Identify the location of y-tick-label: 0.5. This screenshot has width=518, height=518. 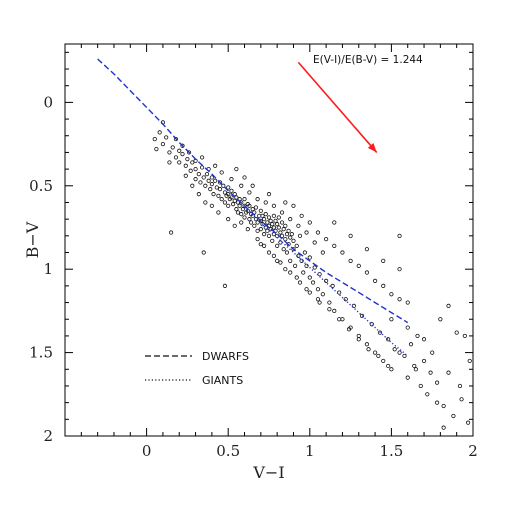
(41, 186).